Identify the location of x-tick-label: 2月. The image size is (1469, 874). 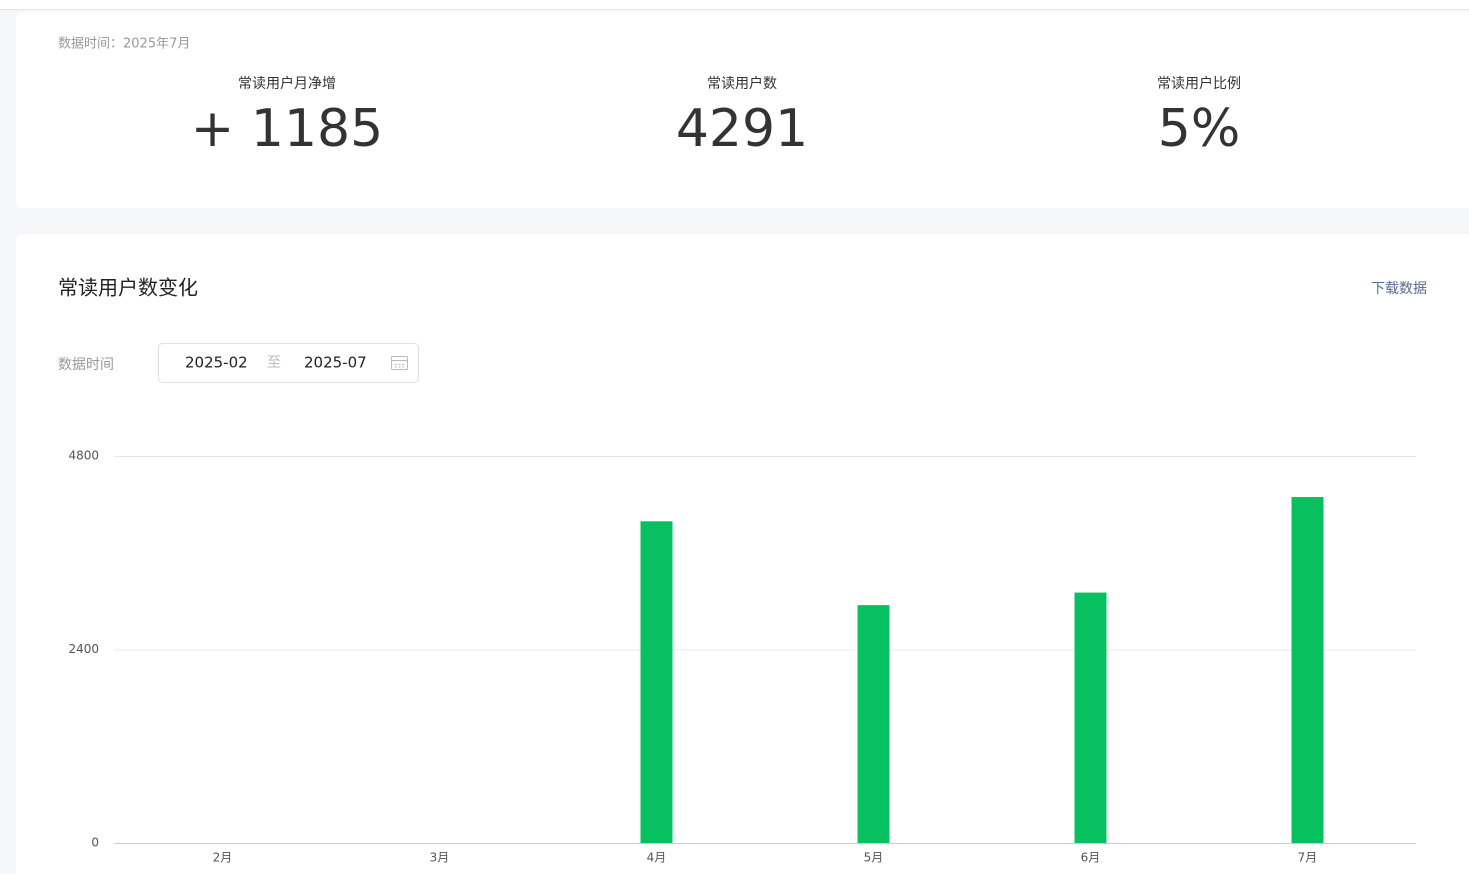
(223, 858).